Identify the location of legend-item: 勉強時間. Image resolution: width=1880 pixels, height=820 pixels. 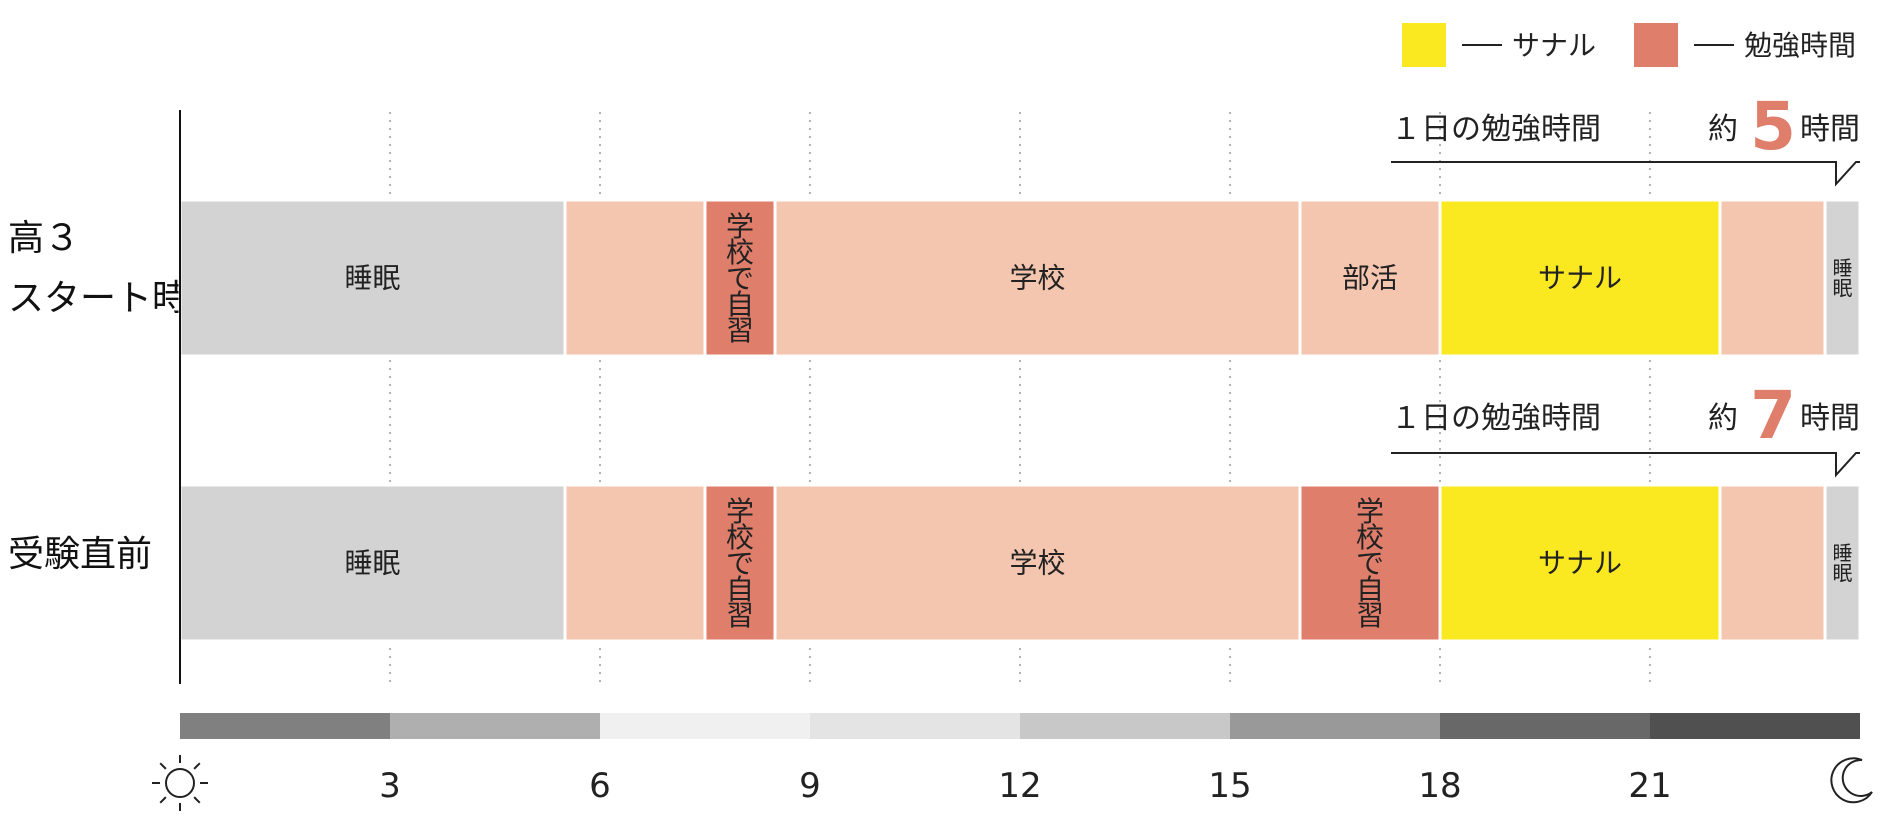
(1745, 45).